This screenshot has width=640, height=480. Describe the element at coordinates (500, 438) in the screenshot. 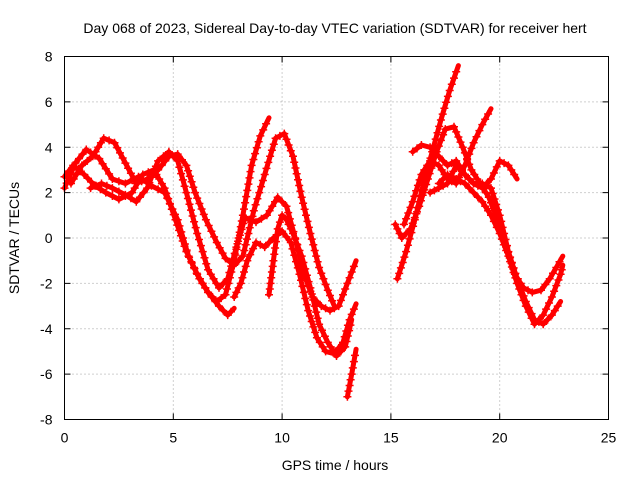

I see `x-tick-label: 20` at that location.